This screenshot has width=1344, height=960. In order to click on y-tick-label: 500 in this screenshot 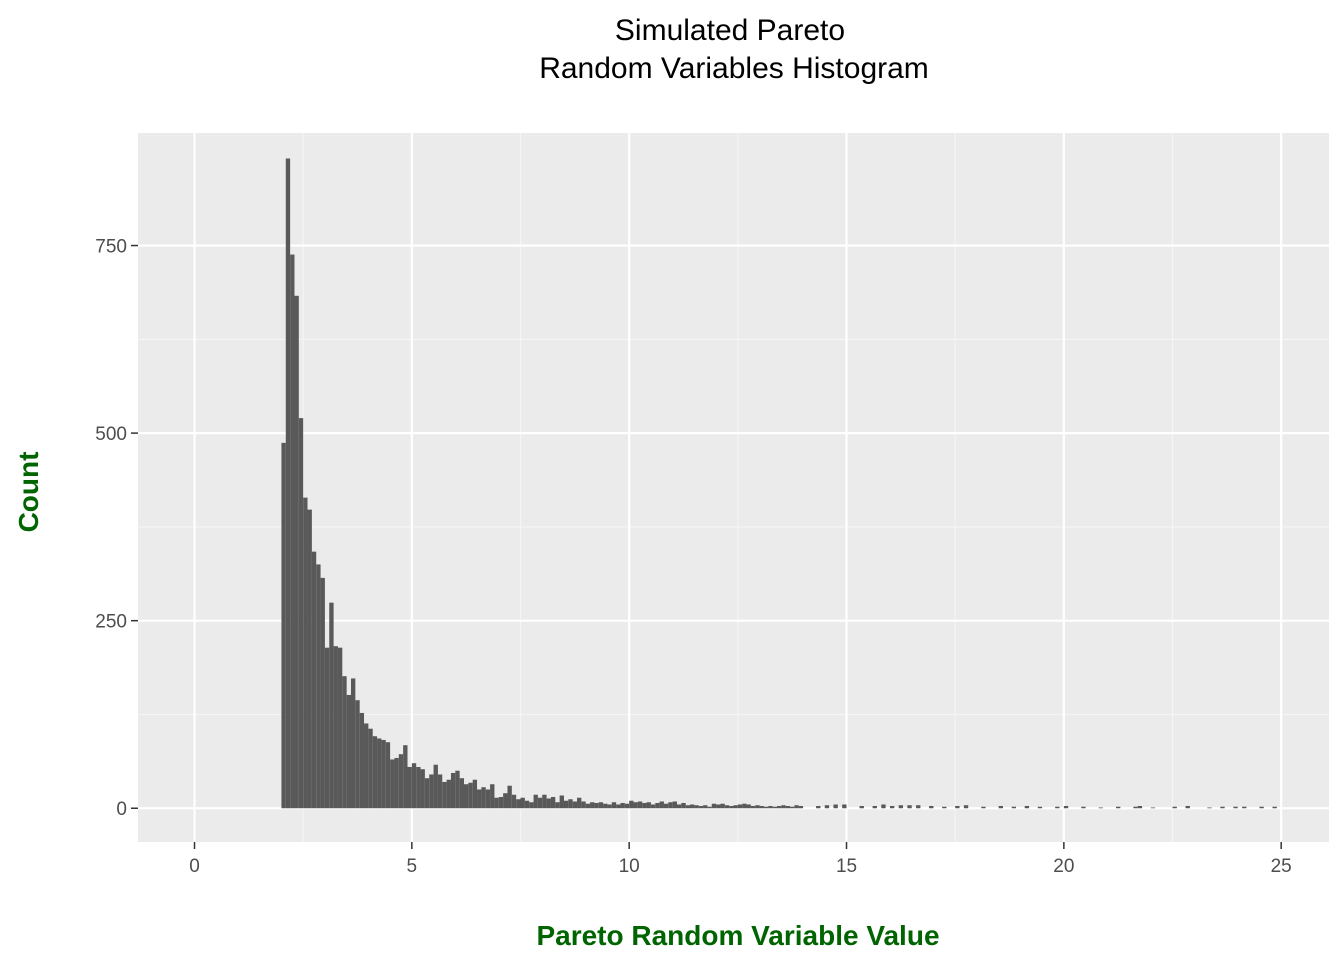, I will do `click(111, 434)`.